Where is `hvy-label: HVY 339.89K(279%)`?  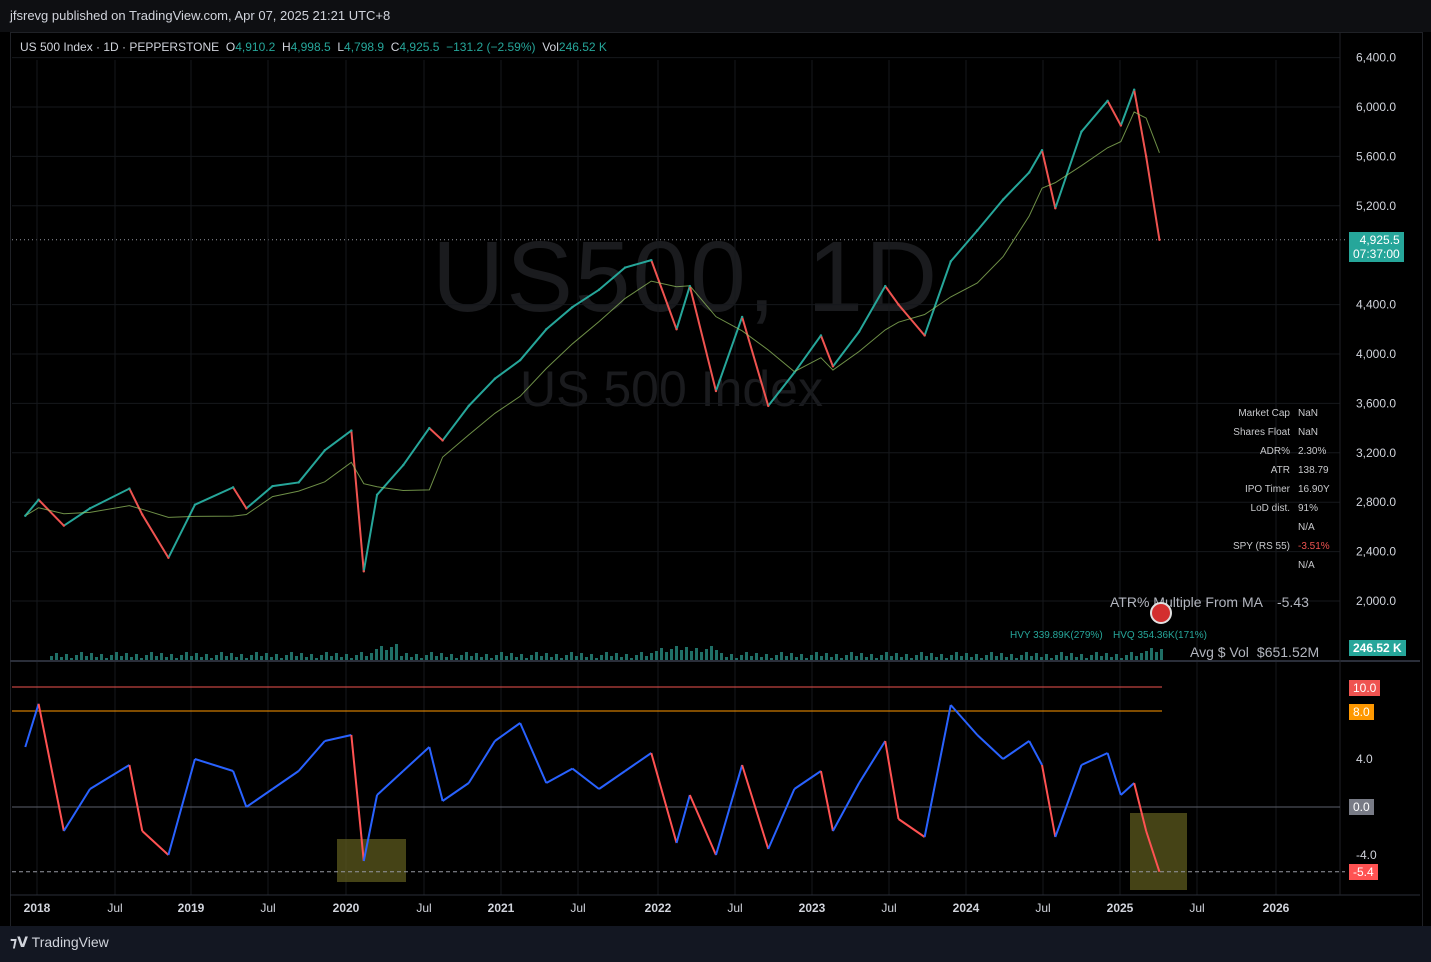
hvy-label: HVY 339.89K(279%) is located at coordinates (1056, 635).